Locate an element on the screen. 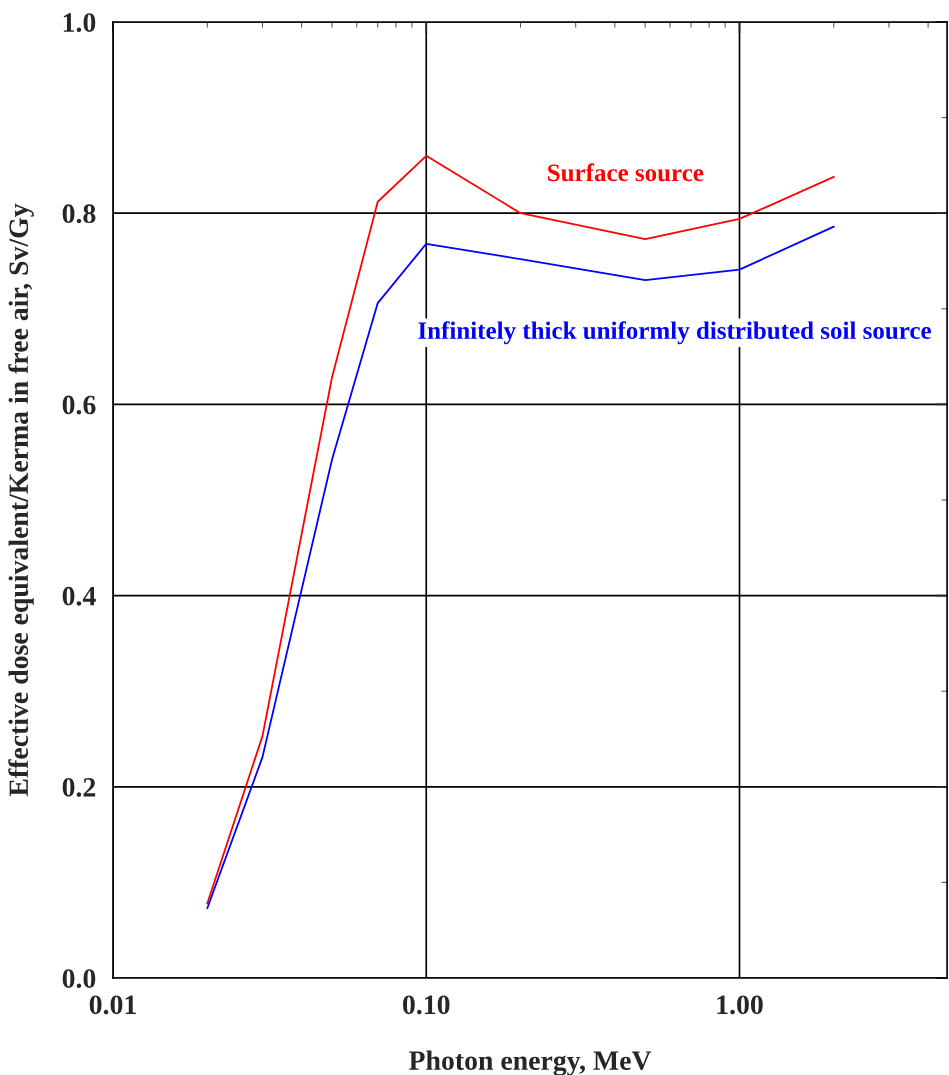 This screenshot has height=1075, width=949. y-tick-label: 1.0 is located at coordinates (79, 23).